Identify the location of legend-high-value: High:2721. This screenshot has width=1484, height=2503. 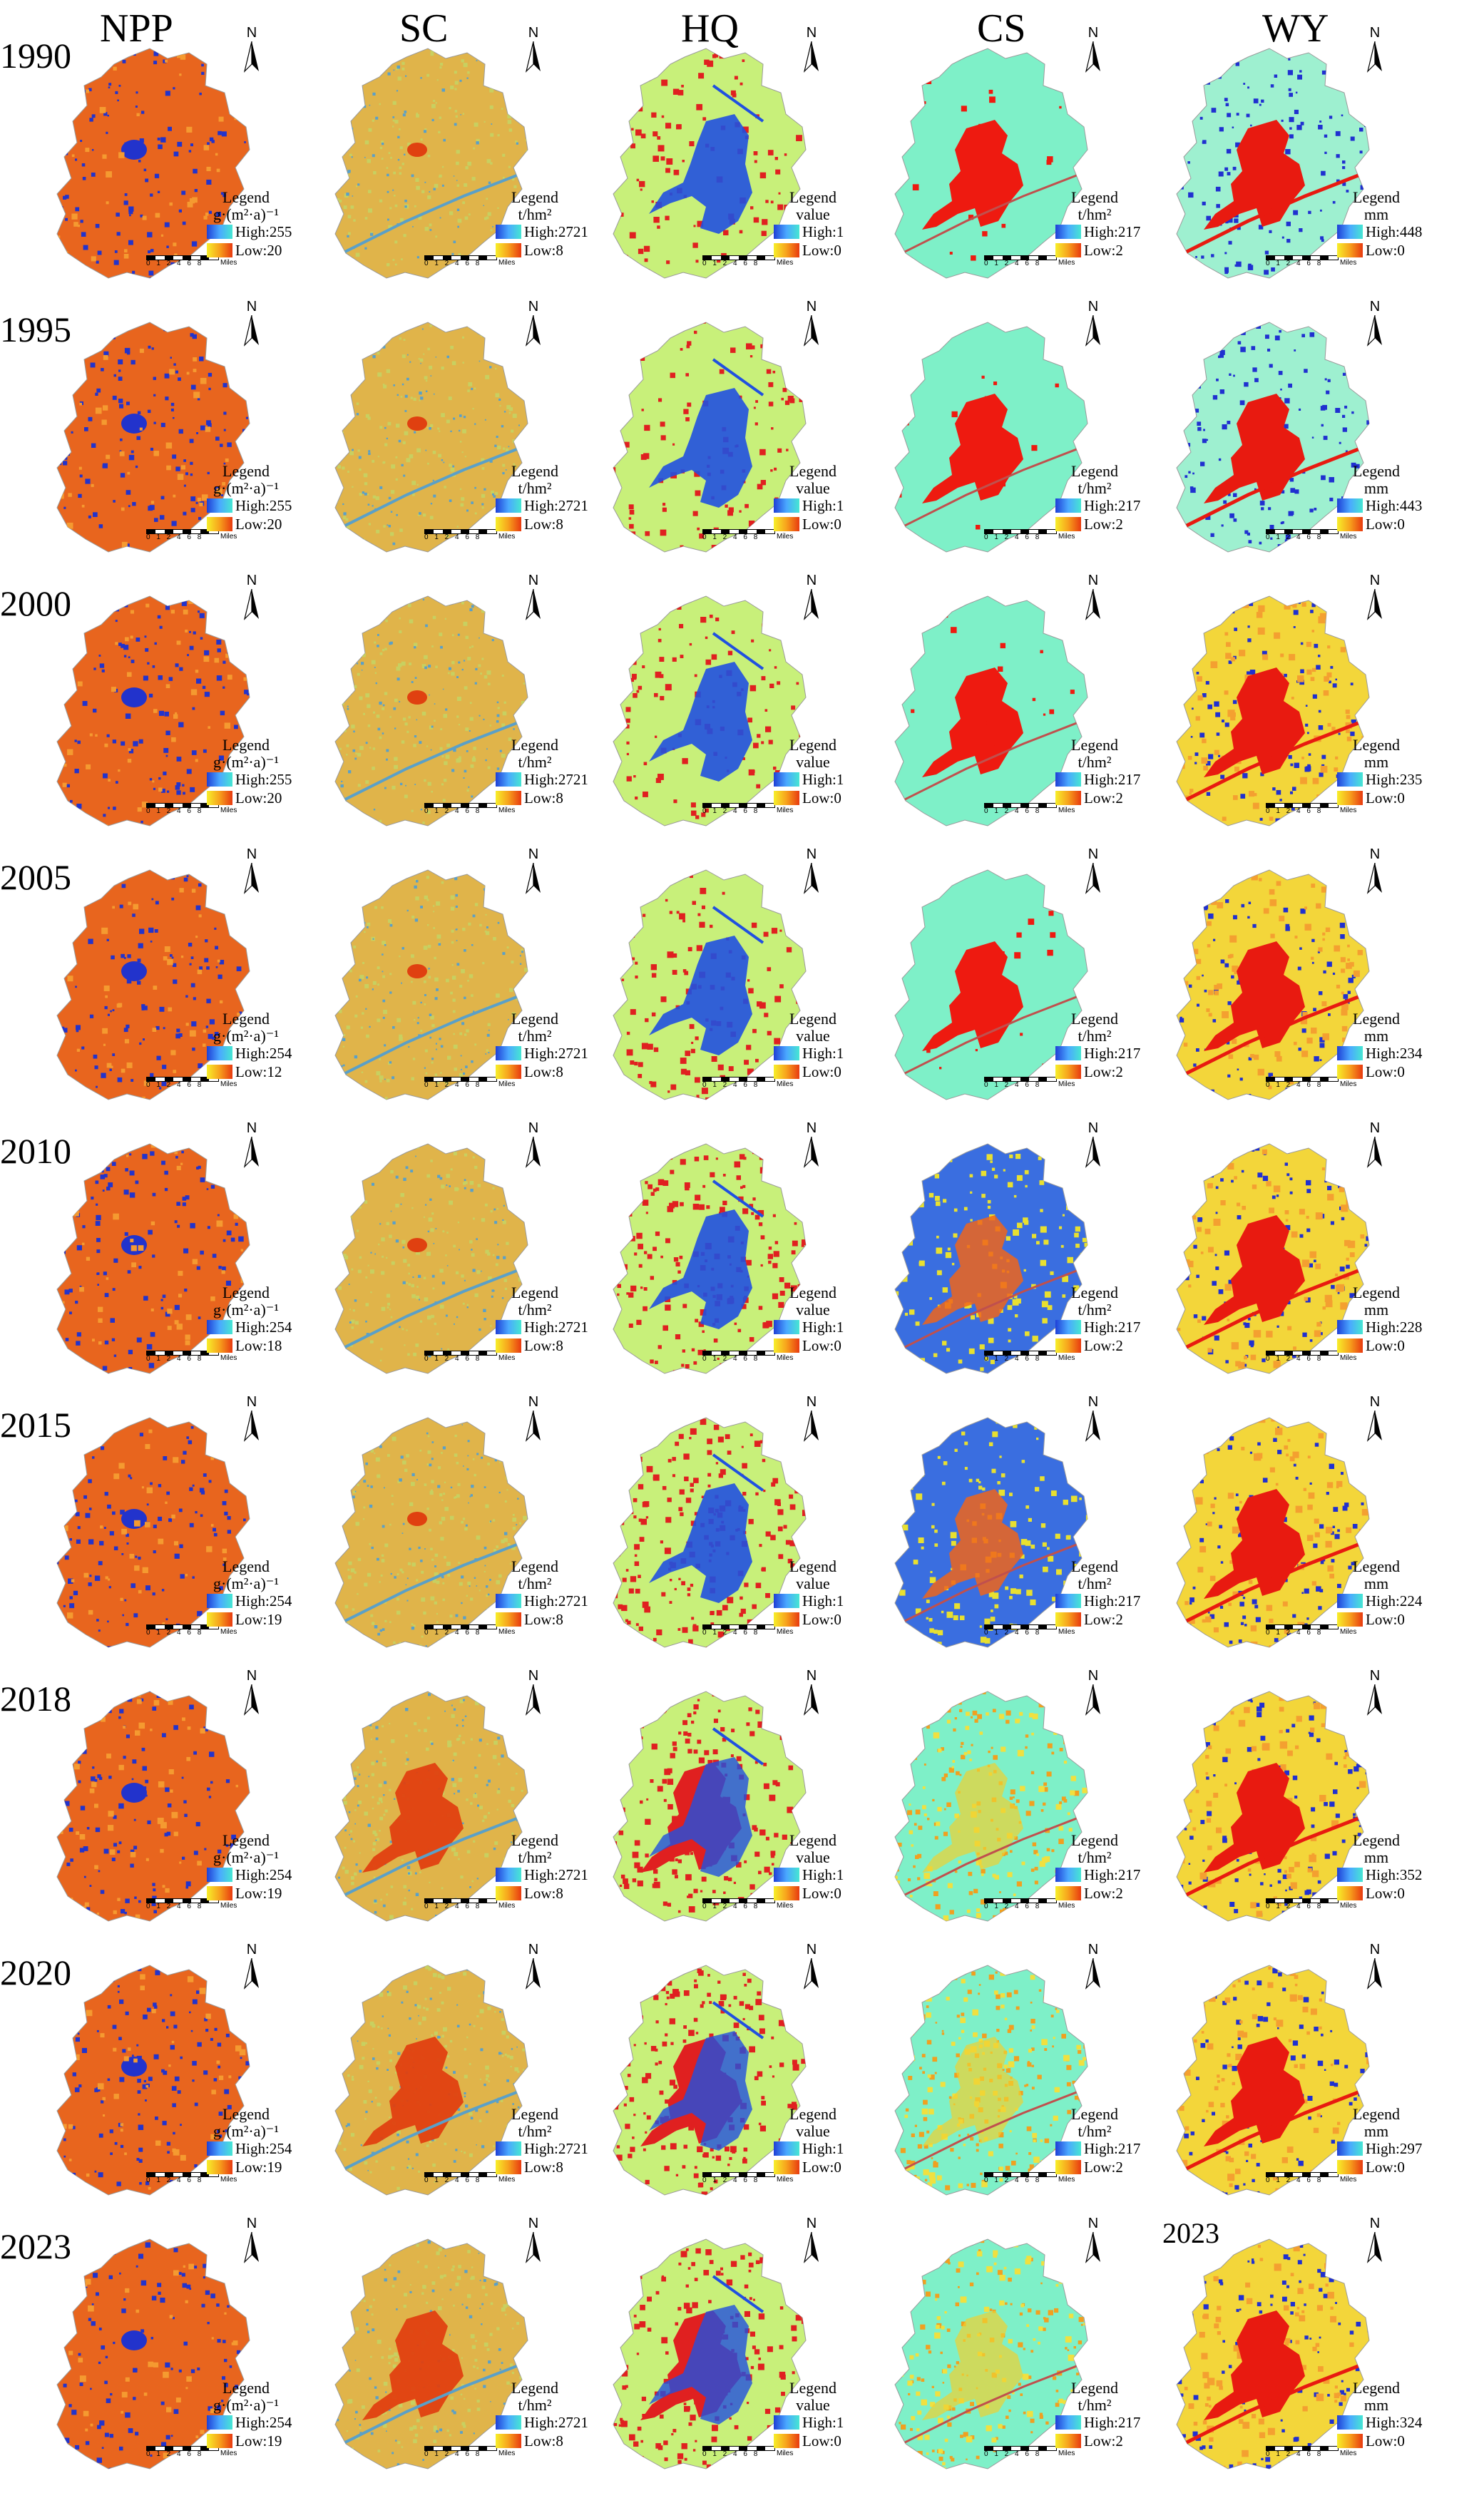
(556, 1327).